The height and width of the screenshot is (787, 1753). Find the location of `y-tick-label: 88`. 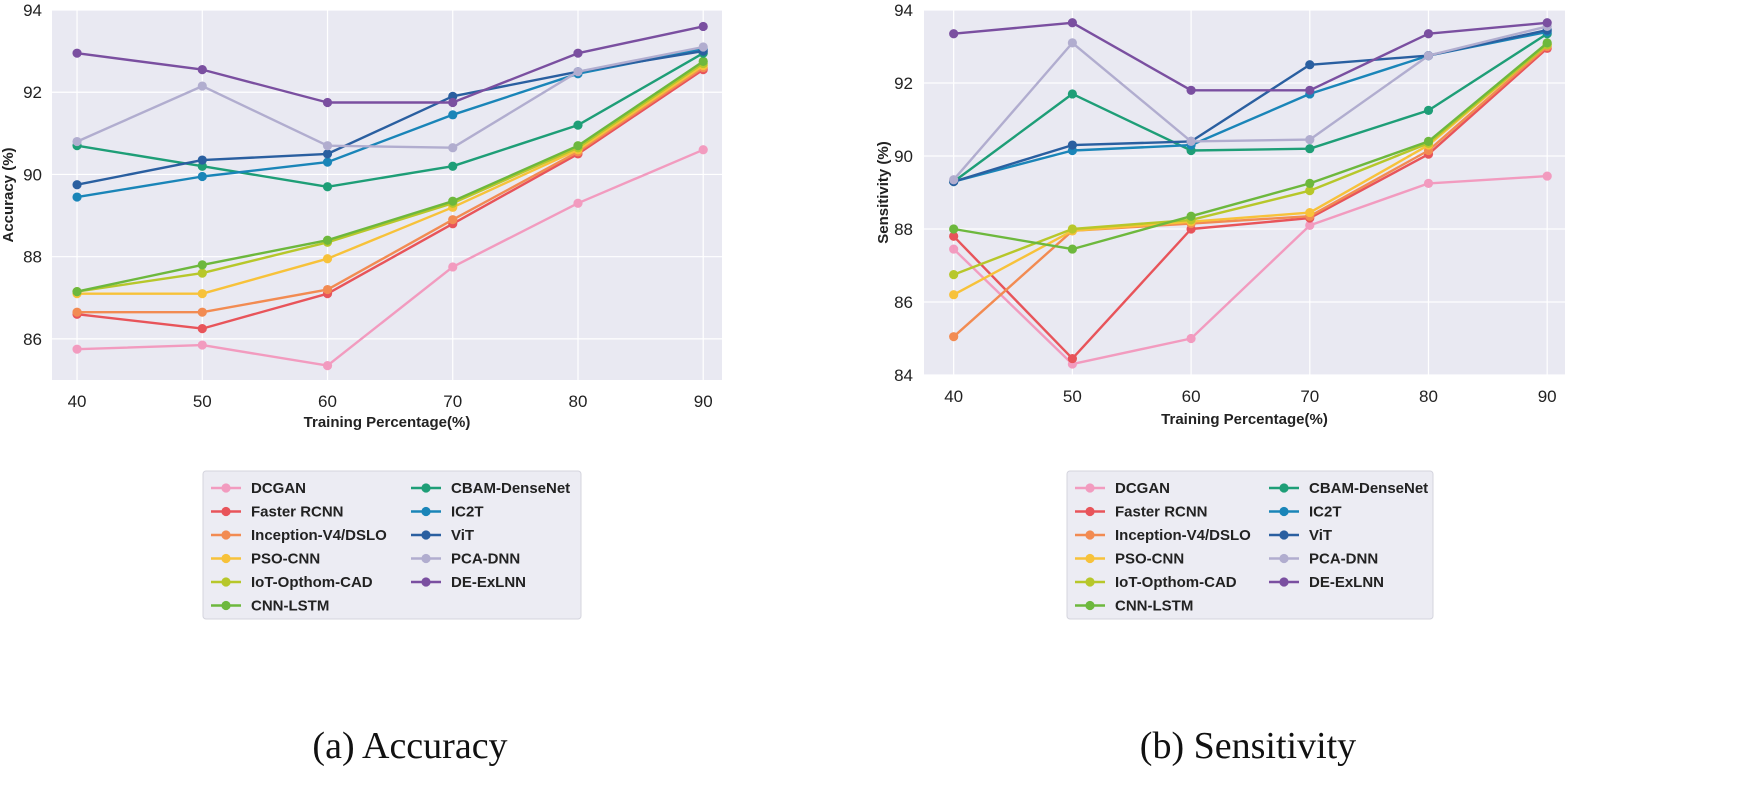

y-tick-label: 88 is located at coordinates (903, 229).